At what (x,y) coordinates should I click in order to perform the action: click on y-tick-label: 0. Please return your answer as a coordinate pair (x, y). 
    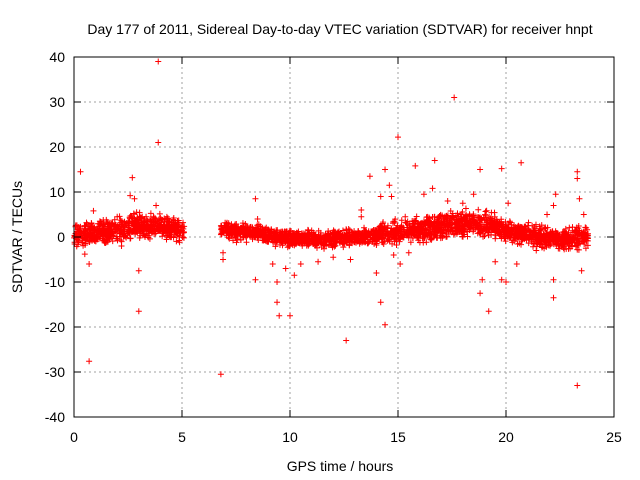
    Looking at the image, I should click on (61, 237).